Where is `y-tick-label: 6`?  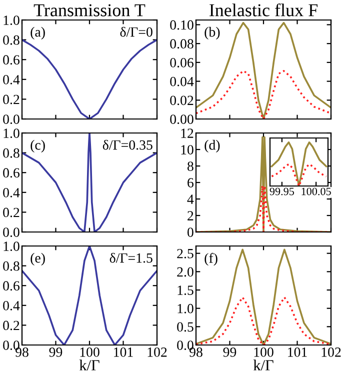
y-tick-label: 6 is located at coordinates (191, 183).